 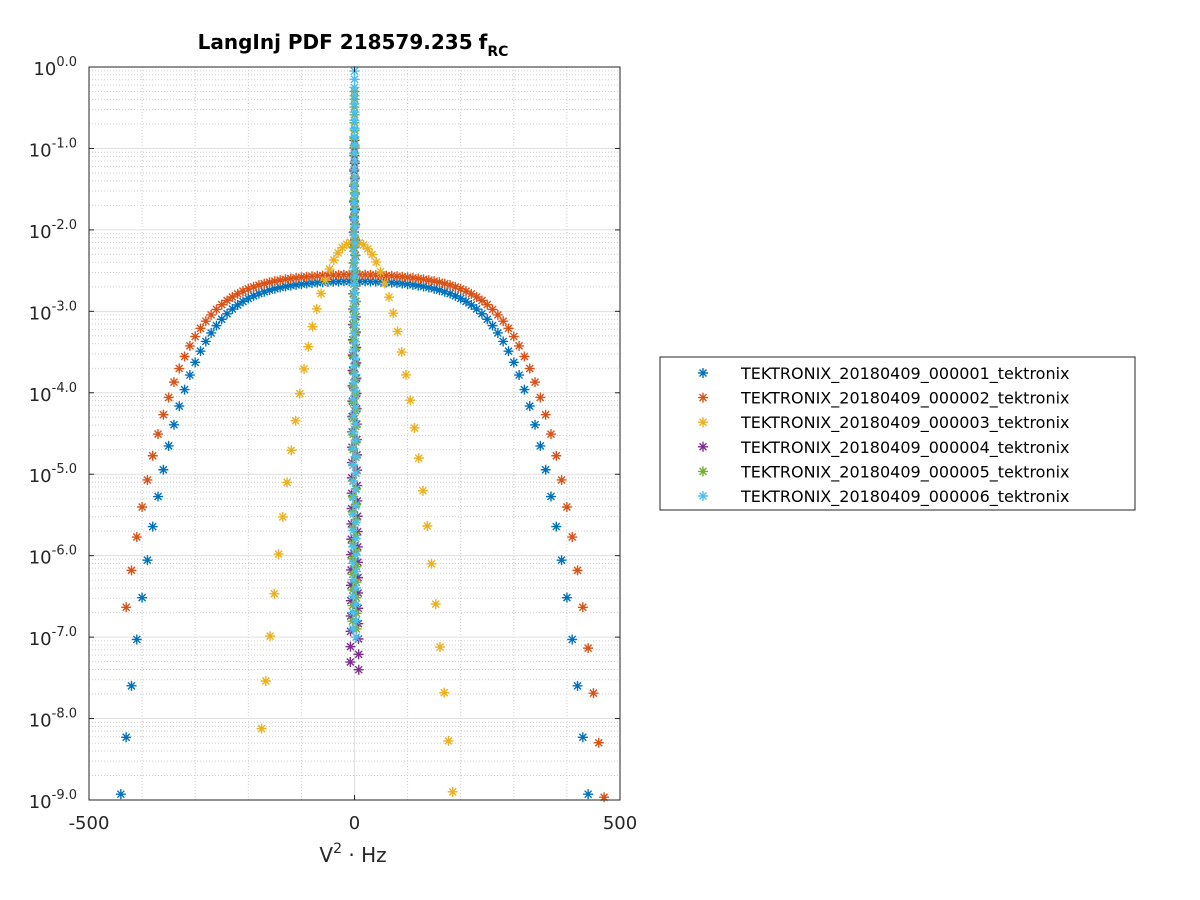 I want to click on chart-title-subscript-base: f, so click(x=483, y=42).